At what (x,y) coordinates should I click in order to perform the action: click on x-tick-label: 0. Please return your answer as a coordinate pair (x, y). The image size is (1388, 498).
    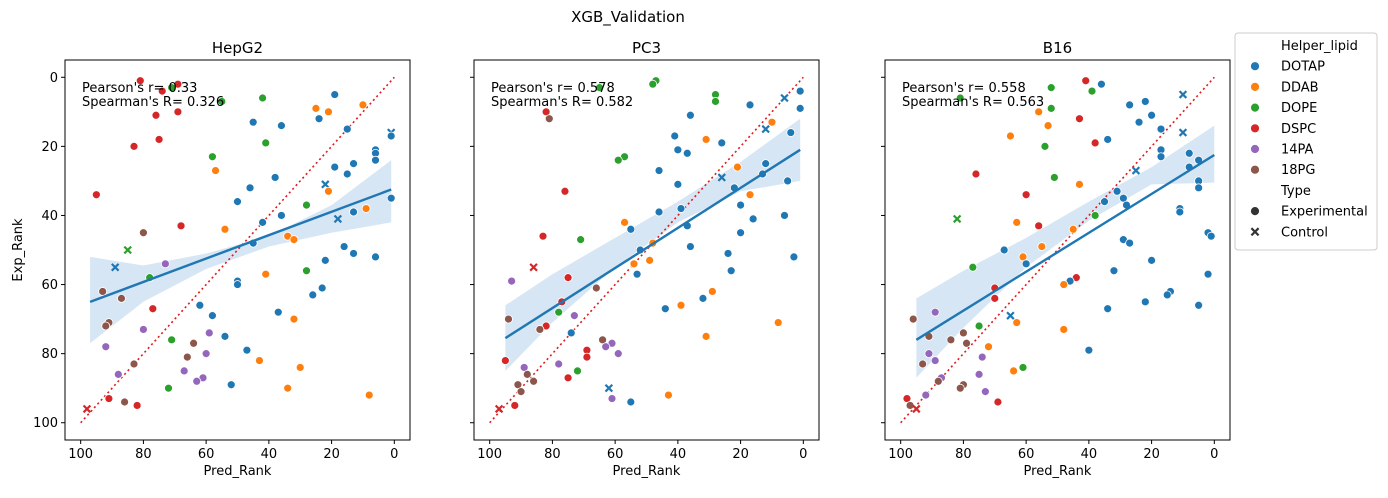
    Looking at the image, I should click on (394, 454).